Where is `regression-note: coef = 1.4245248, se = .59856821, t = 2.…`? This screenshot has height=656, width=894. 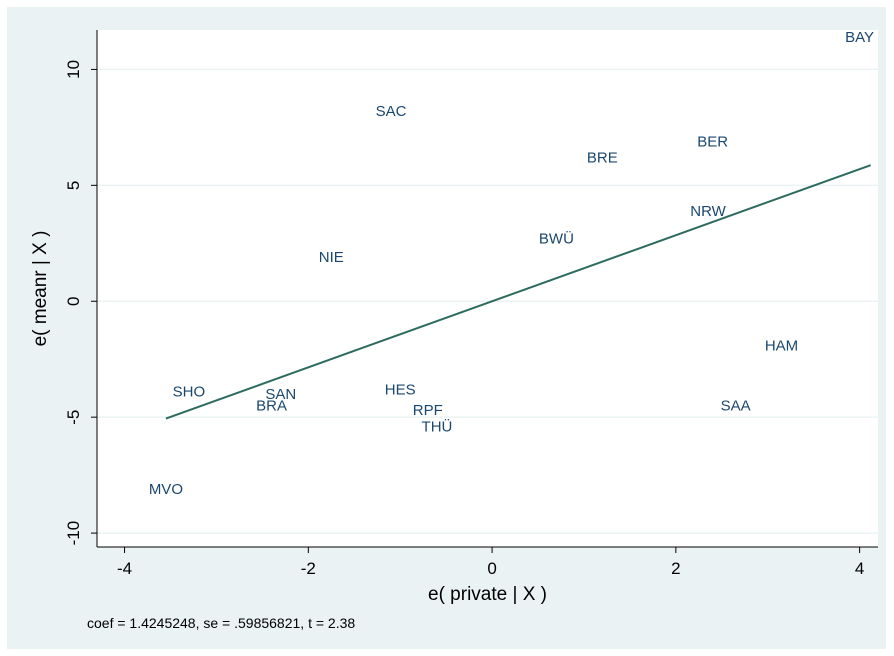
regression-note: coef = 1.4245248, se = .59856821, t = 2.… is located at coordinates (221, 623).